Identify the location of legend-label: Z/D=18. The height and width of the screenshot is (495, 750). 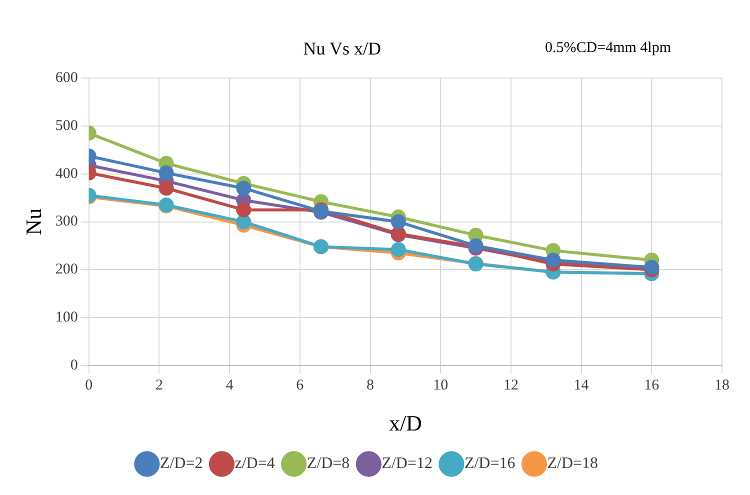
(572, 463).